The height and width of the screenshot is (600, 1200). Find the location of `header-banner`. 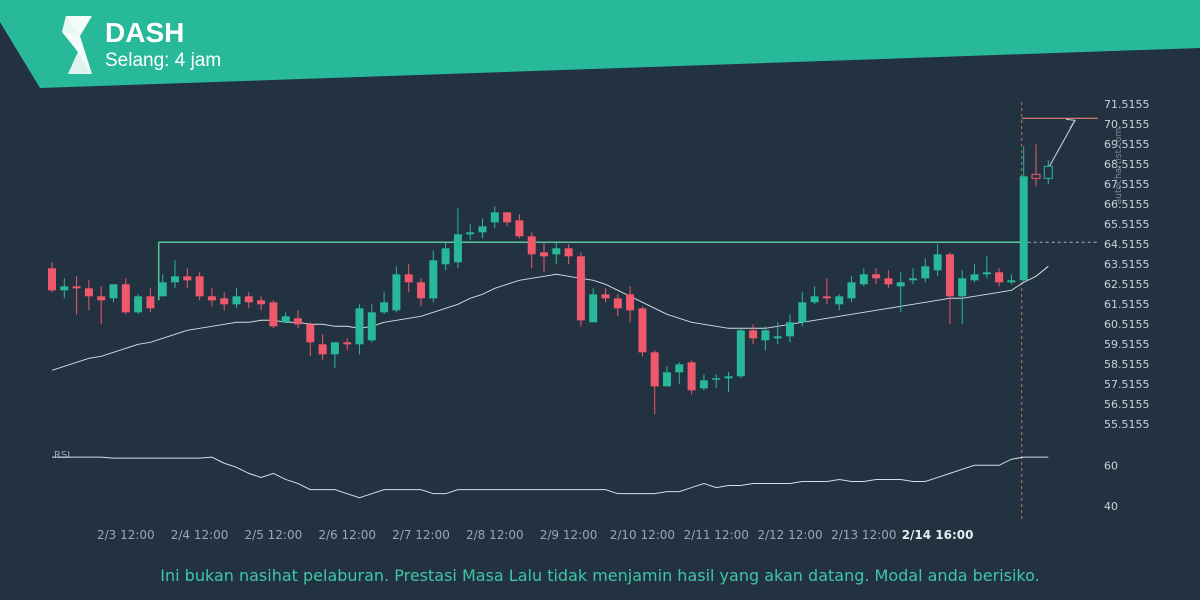

header-banner is located at coordinates (600, 44).